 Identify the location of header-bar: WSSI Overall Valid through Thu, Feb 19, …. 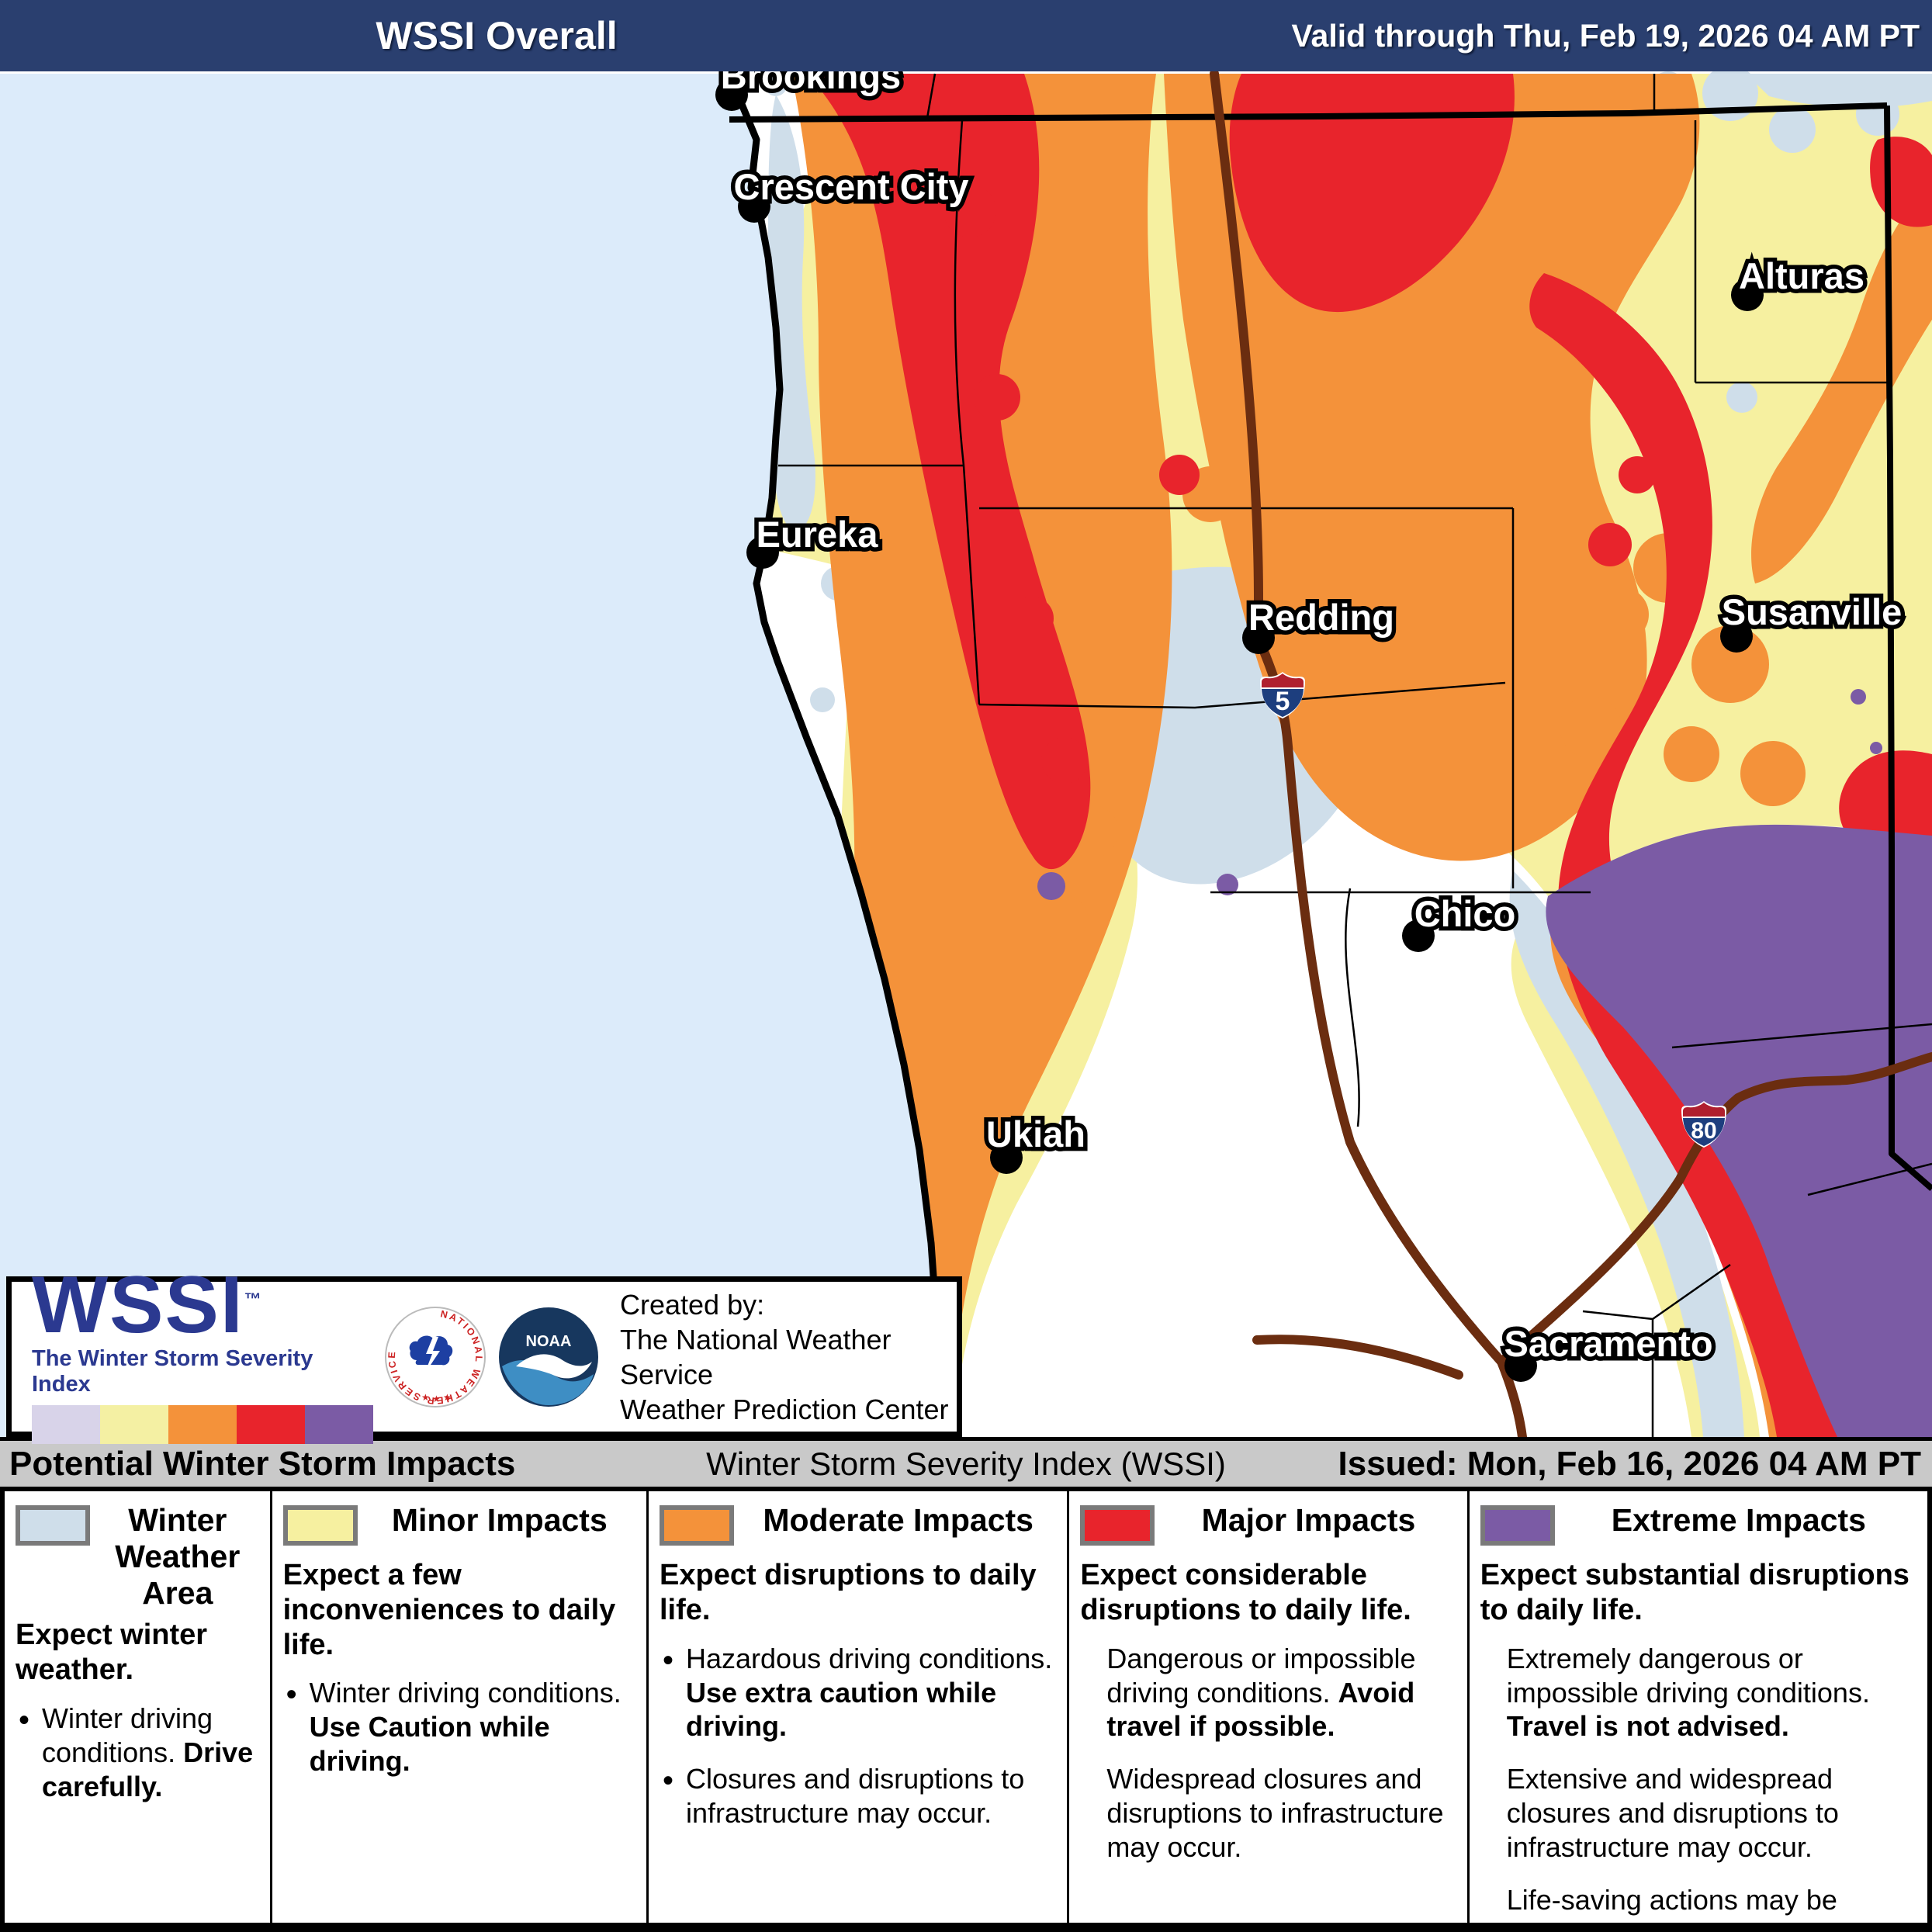
(966, 37).